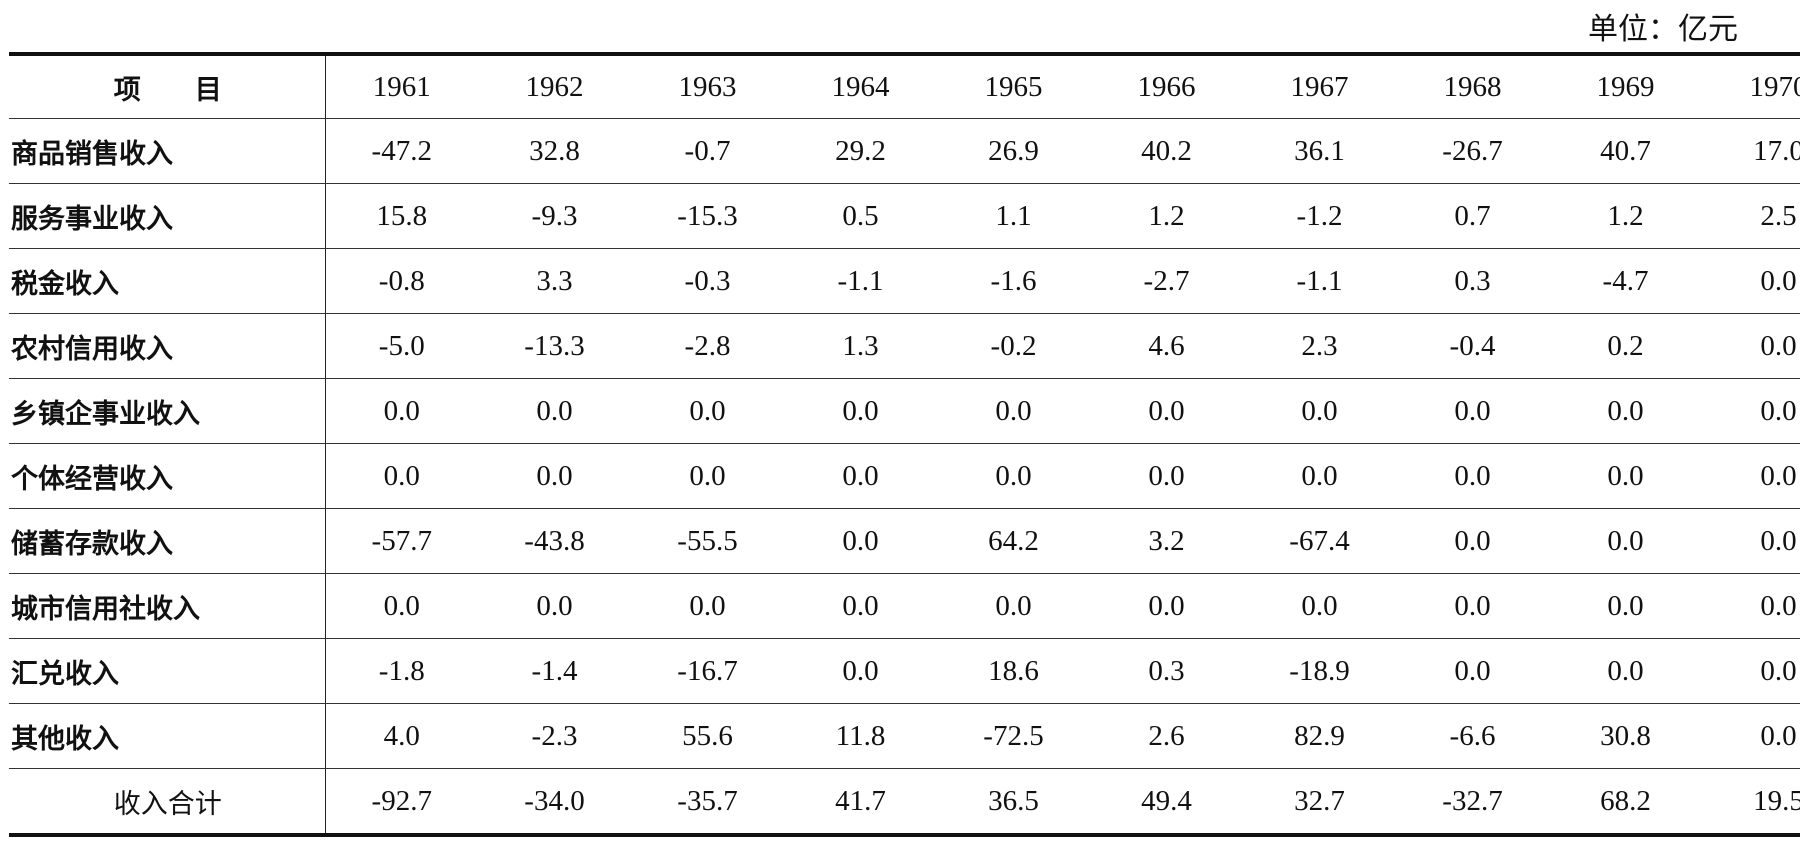 This screenshot has width=1800, height=860. Describe the element at coordinates (401, 802) in the screenshot. I see `value-cell: -92.7` at that location.